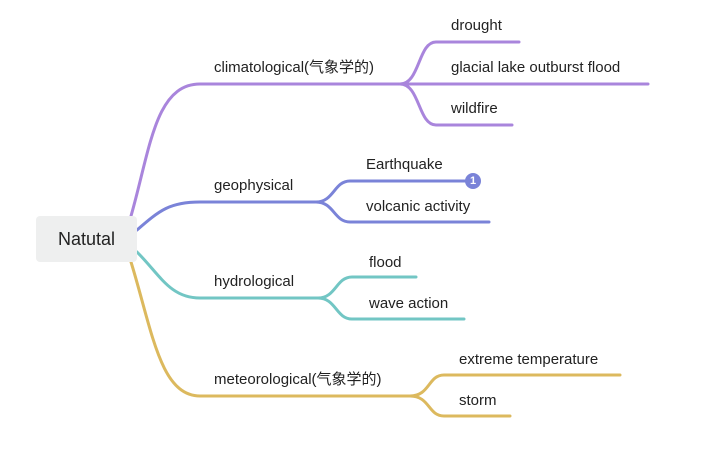 Image resolution: width=703 pixels, height=469 pixels. Describe the element at coordinates (409, 303) in the screenshot. I see `leaf-wave-action: wave action` at that location.